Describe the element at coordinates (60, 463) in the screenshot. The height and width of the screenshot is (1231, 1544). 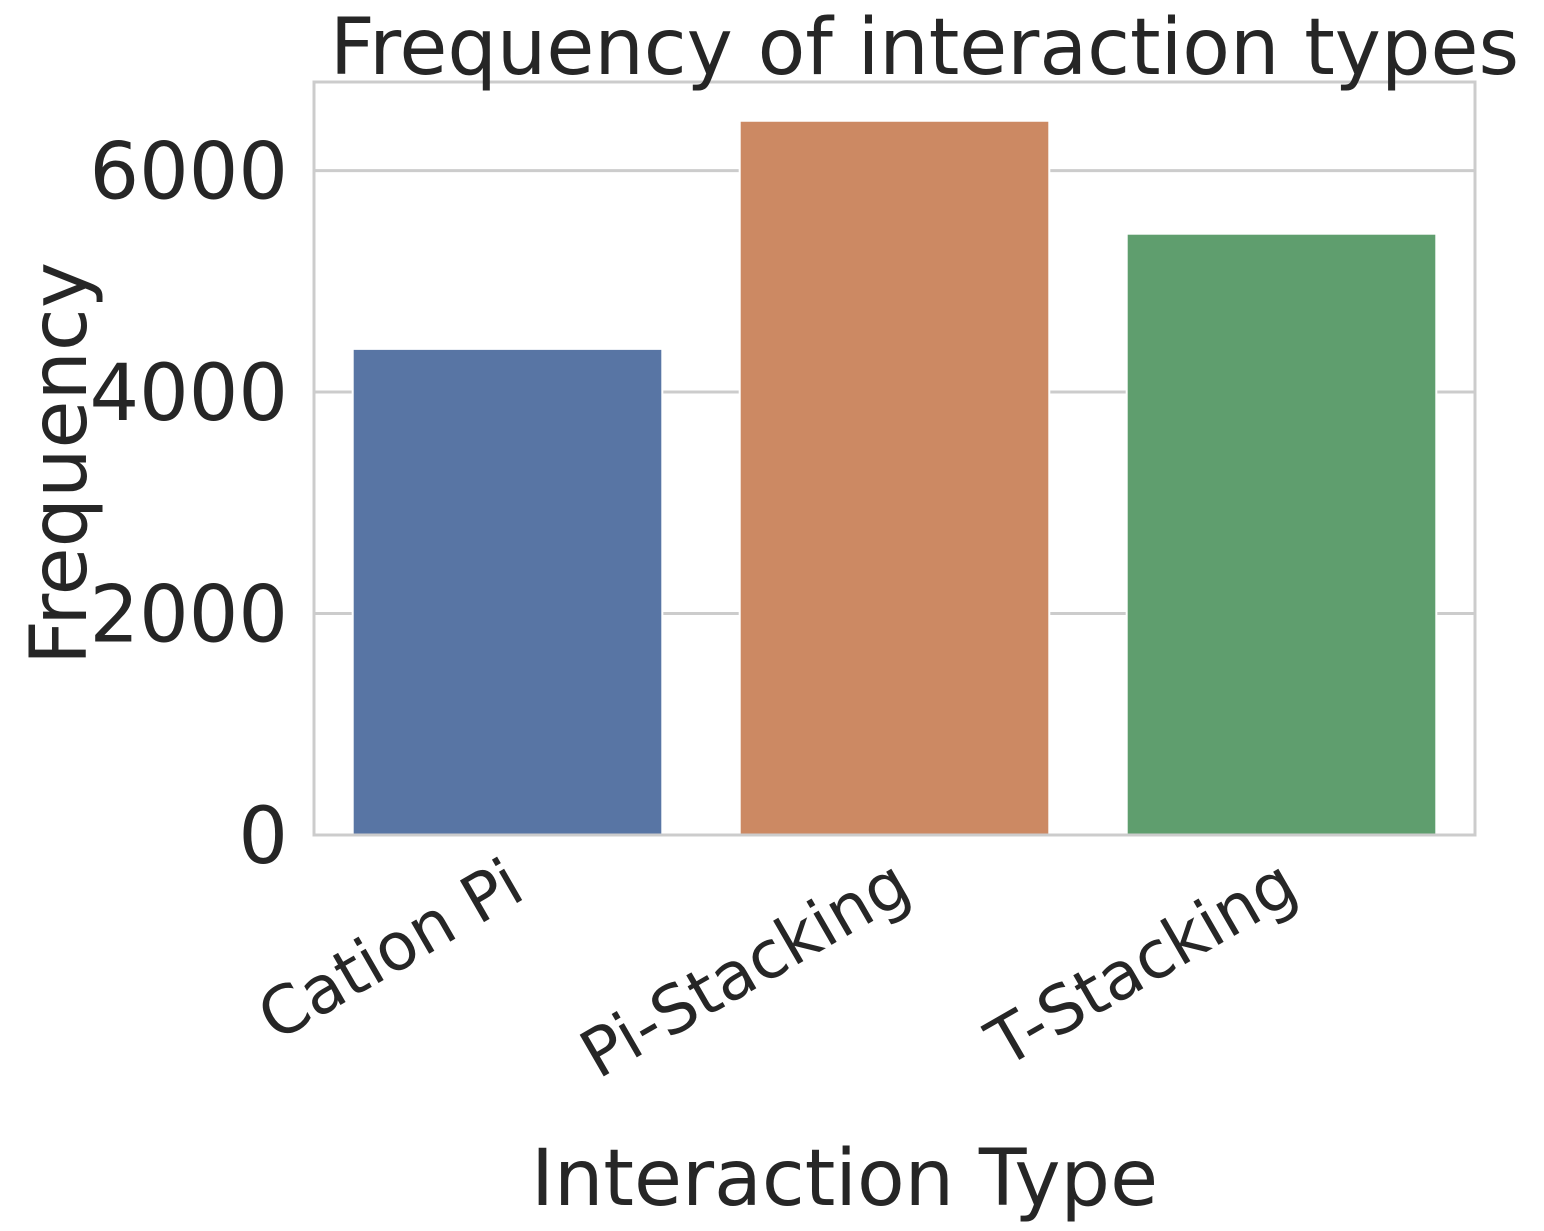
I see `y-axis-label: Frequency` at that location.